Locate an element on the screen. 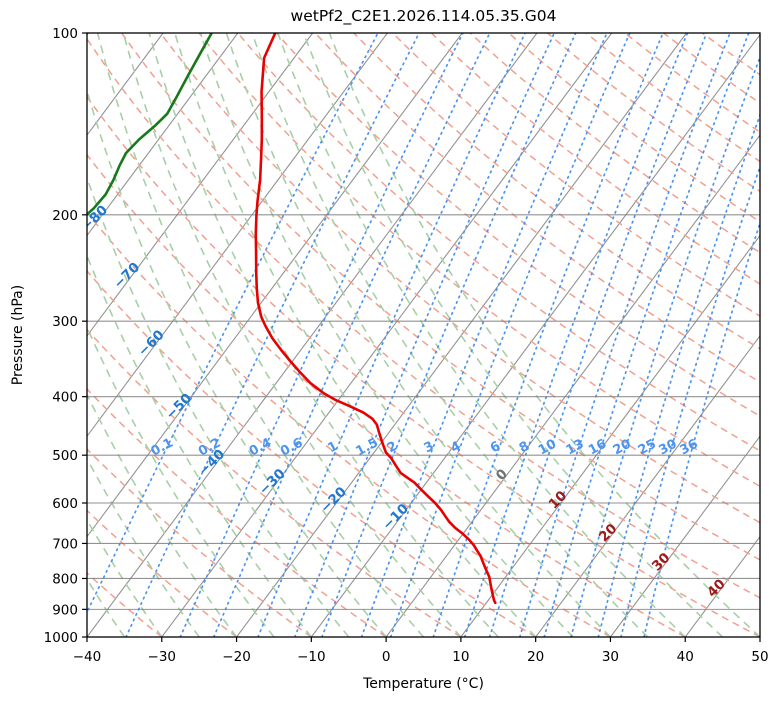 This screenshot has height=708, width=775. mixing-ratio-label: 30 is located at coordinates (668, 448).